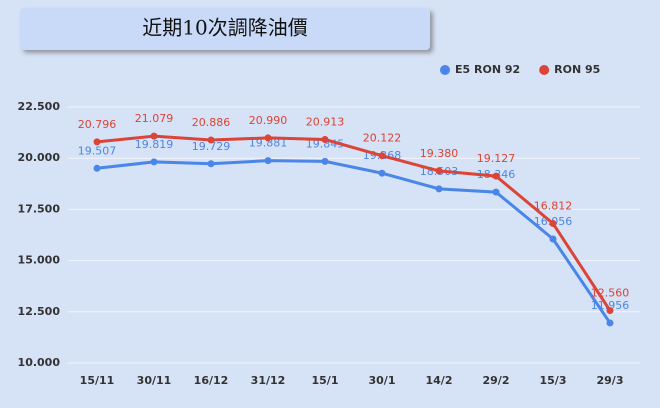  I want to click on x-tick-label: 14/2, so click(439, 380).